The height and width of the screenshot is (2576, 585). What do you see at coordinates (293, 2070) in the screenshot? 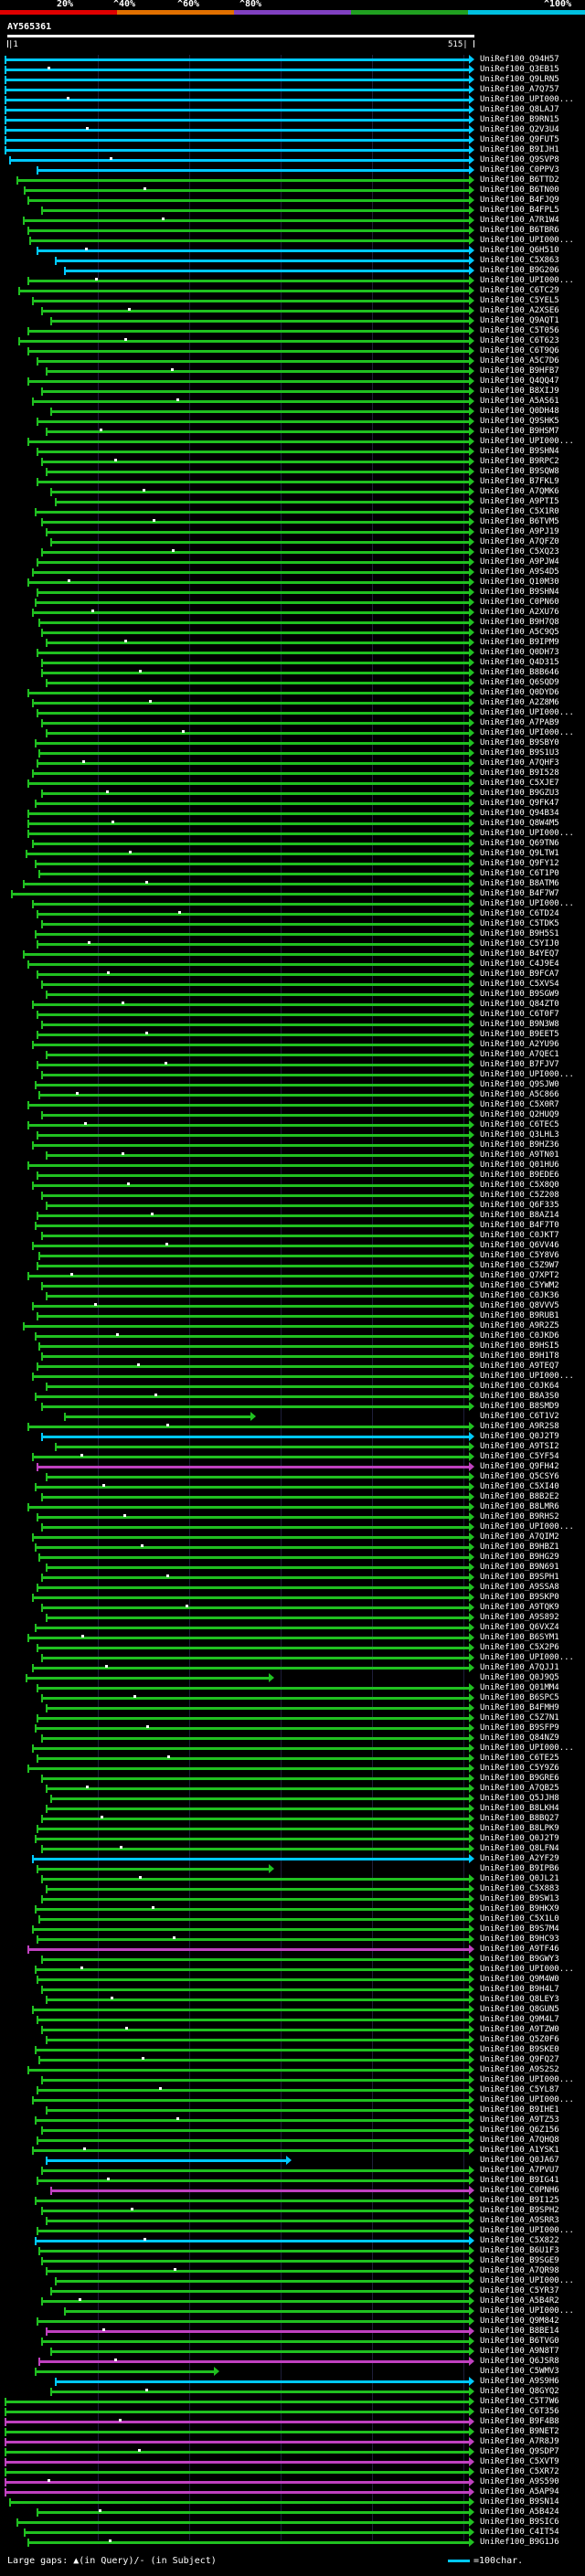
I see `hit-row: UniRef100_A9S2S2` at bounding box center [293, 2070].